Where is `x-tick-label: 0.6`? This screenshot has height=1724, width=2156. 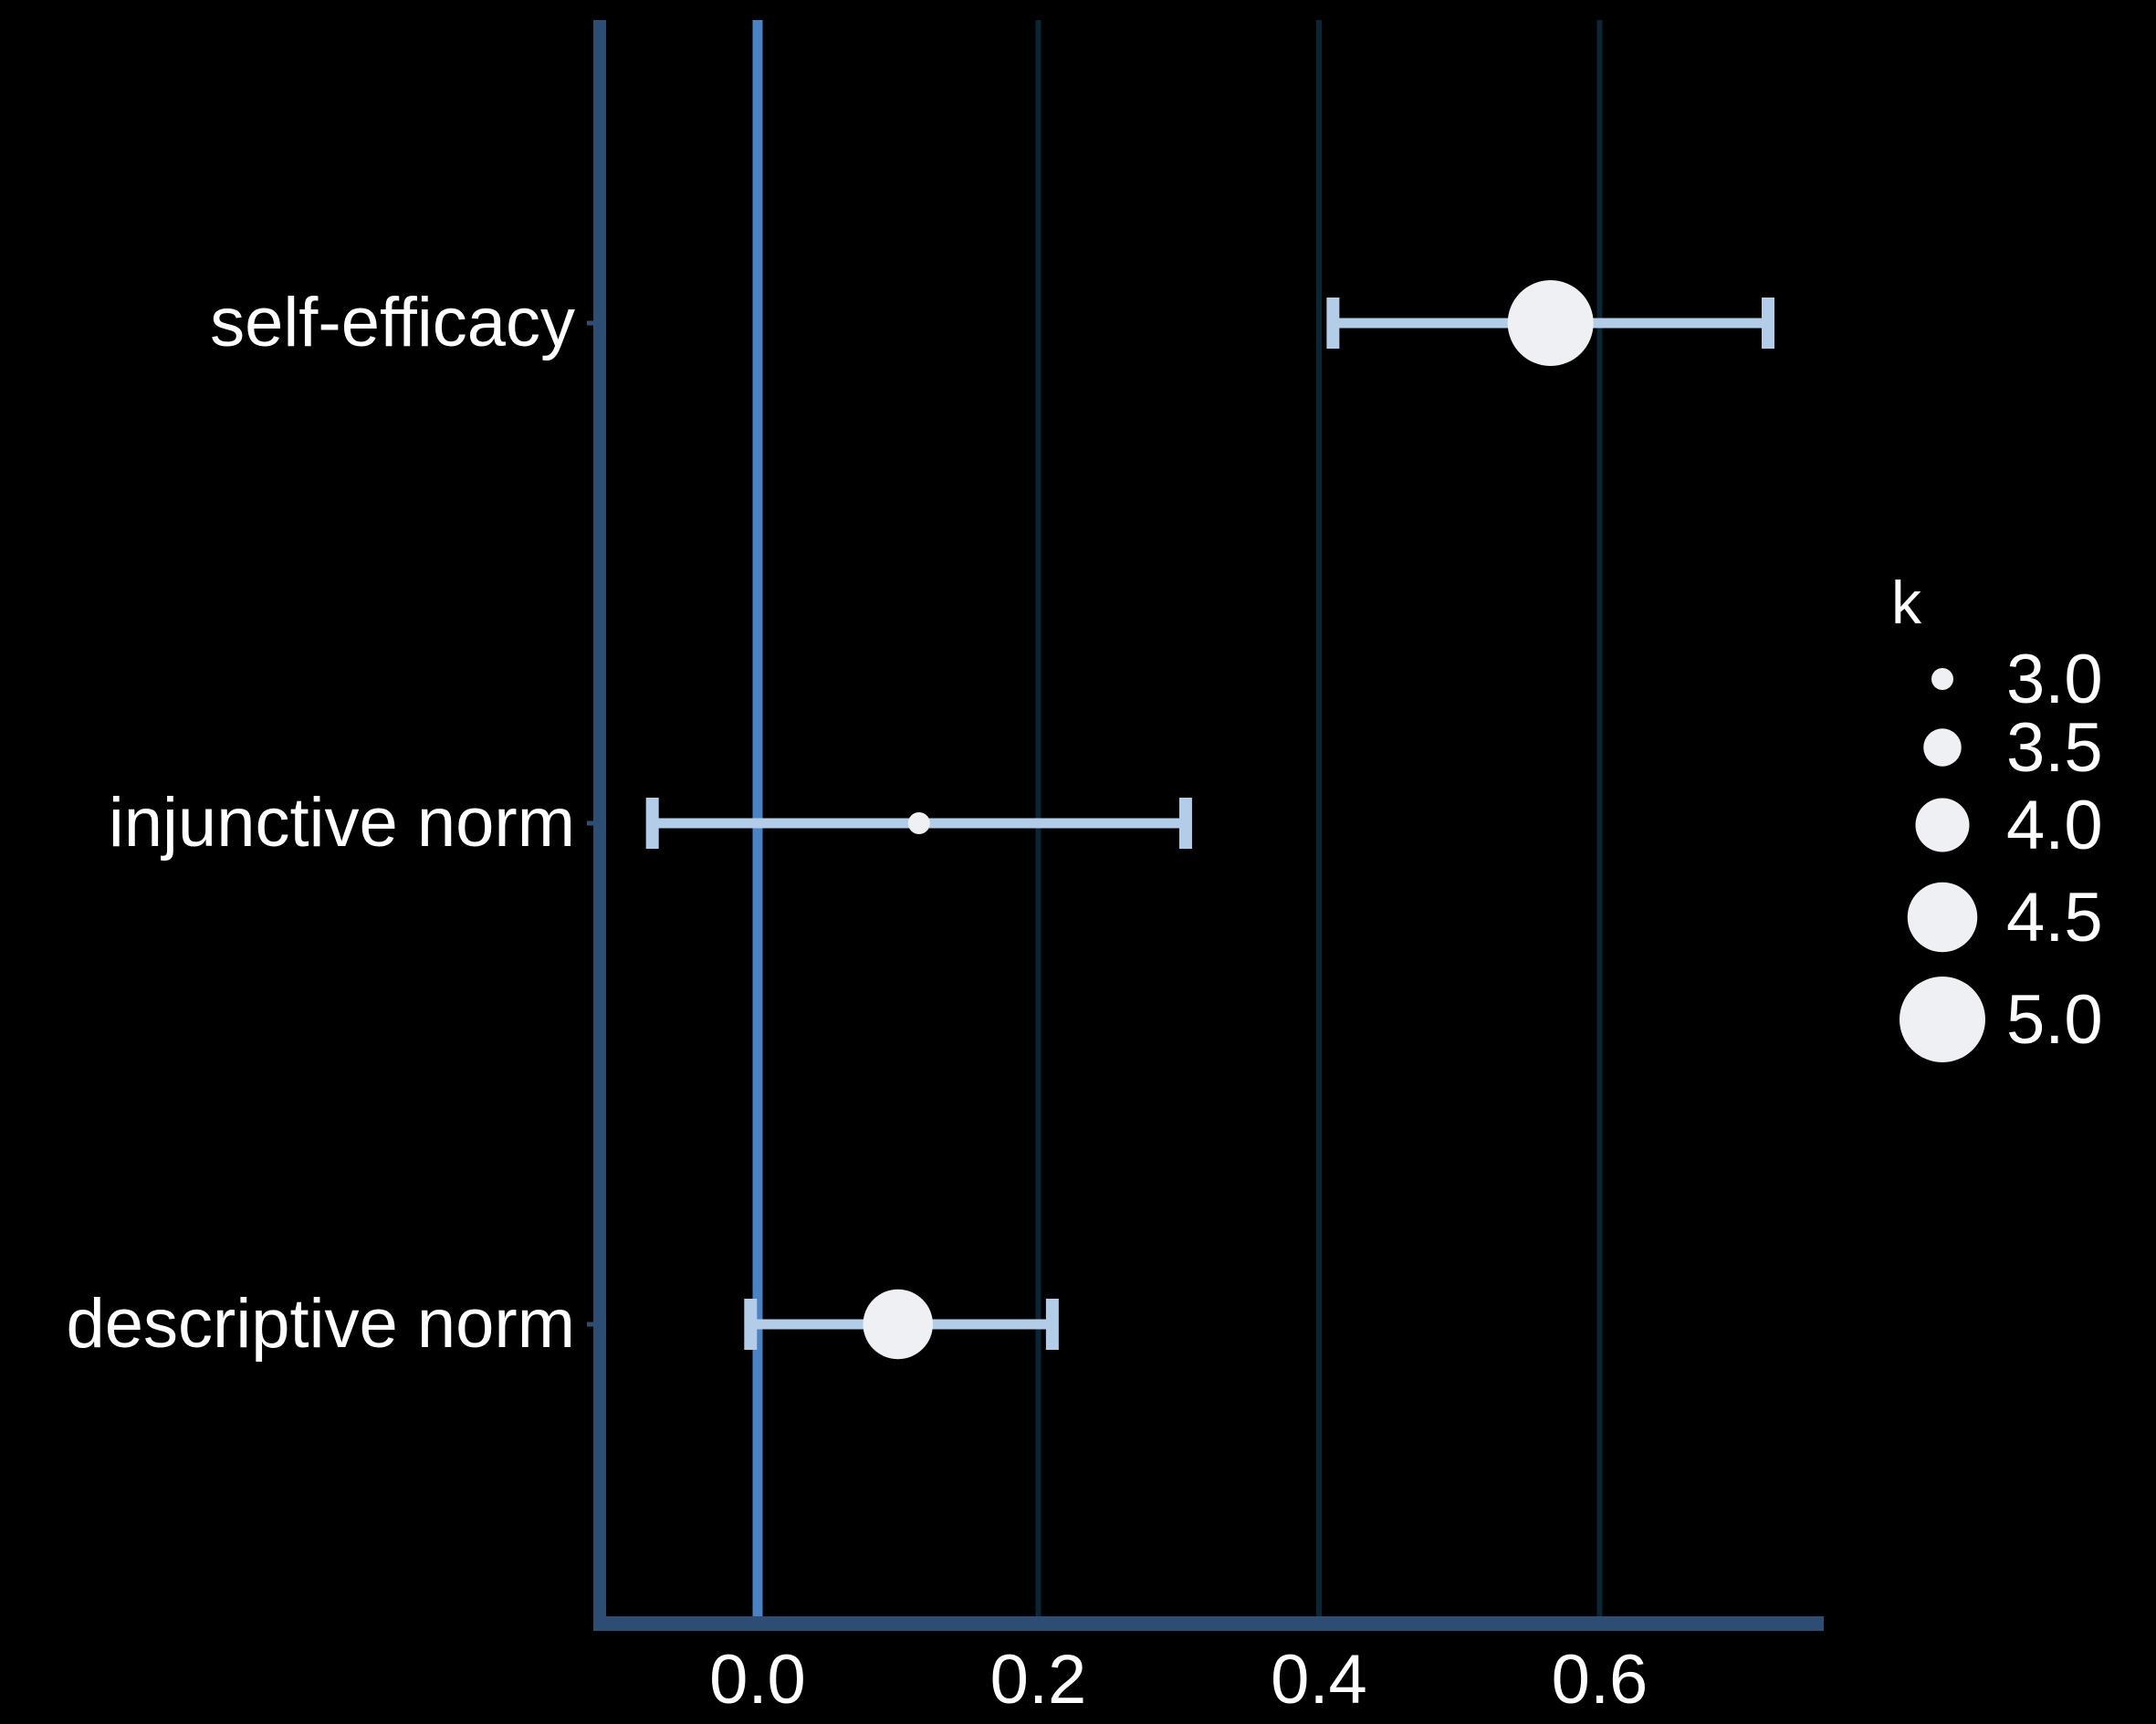 x-tick-label: 0.6 is located at coordinates (1600, 1680).